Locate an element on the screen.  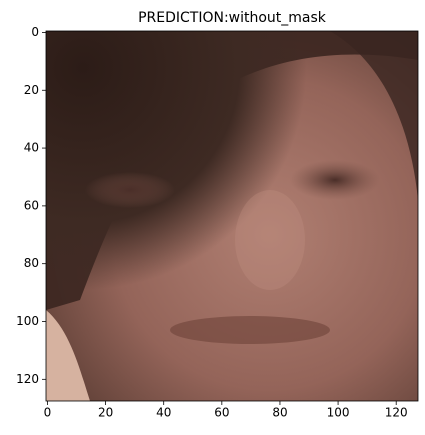
x-tick-label: 60 is located at coordinates (221, 413).